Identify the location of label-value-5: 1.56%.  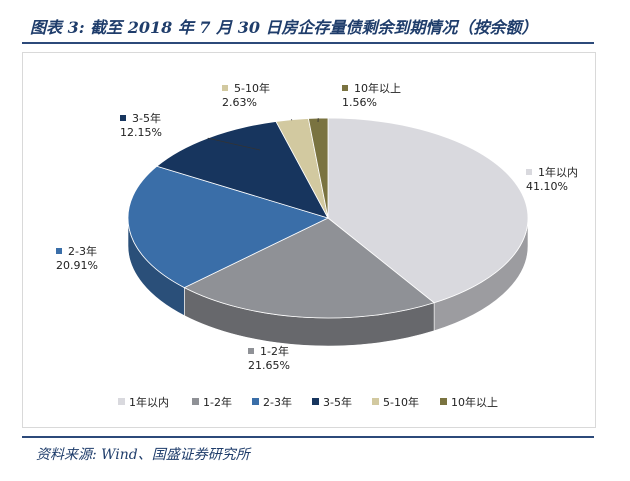
(359, 102).